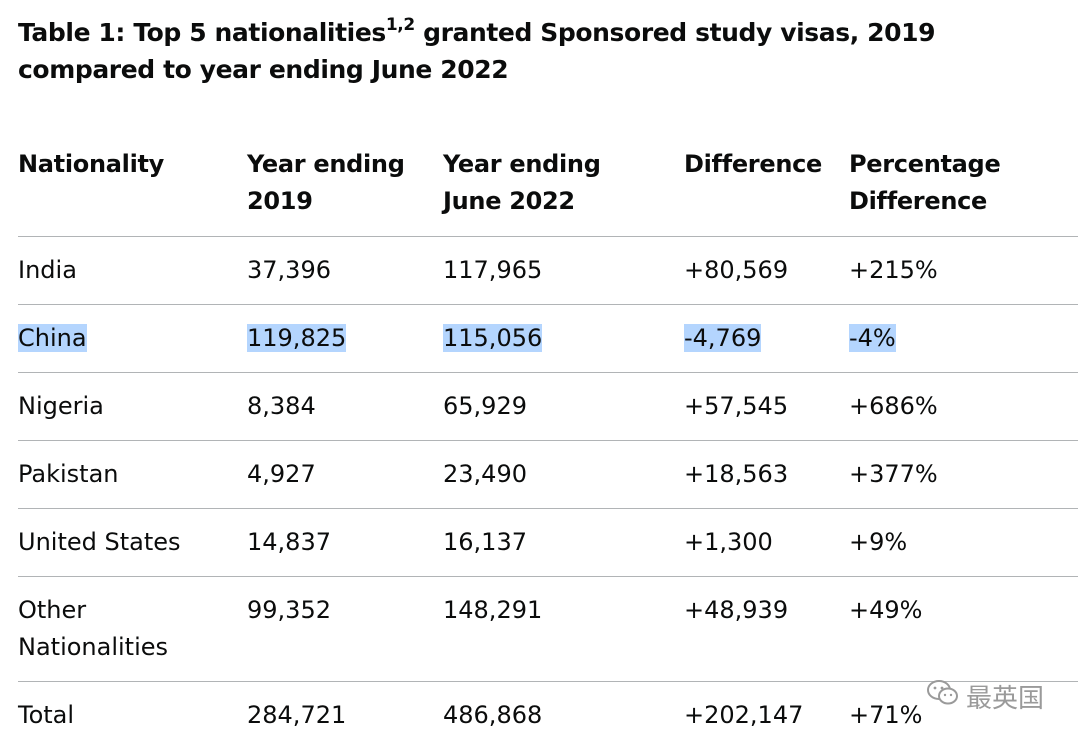 Image resolution: width=1080 pixels, height=749 pixels. Describe the element at coordinates (766, 715) in the screenshot. I see `cell-difference: +202,147` at that location.